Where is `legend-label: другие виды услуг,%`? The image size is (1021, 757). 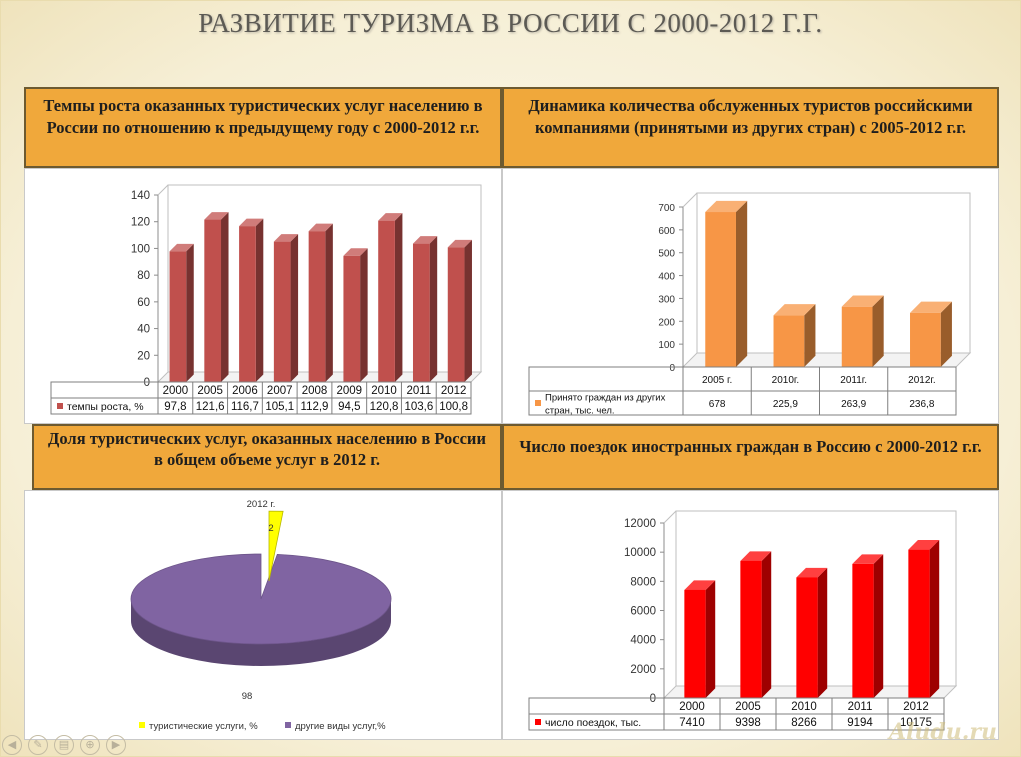 legend-label: другие виды услуг,% is located at coordinates (340, 726).